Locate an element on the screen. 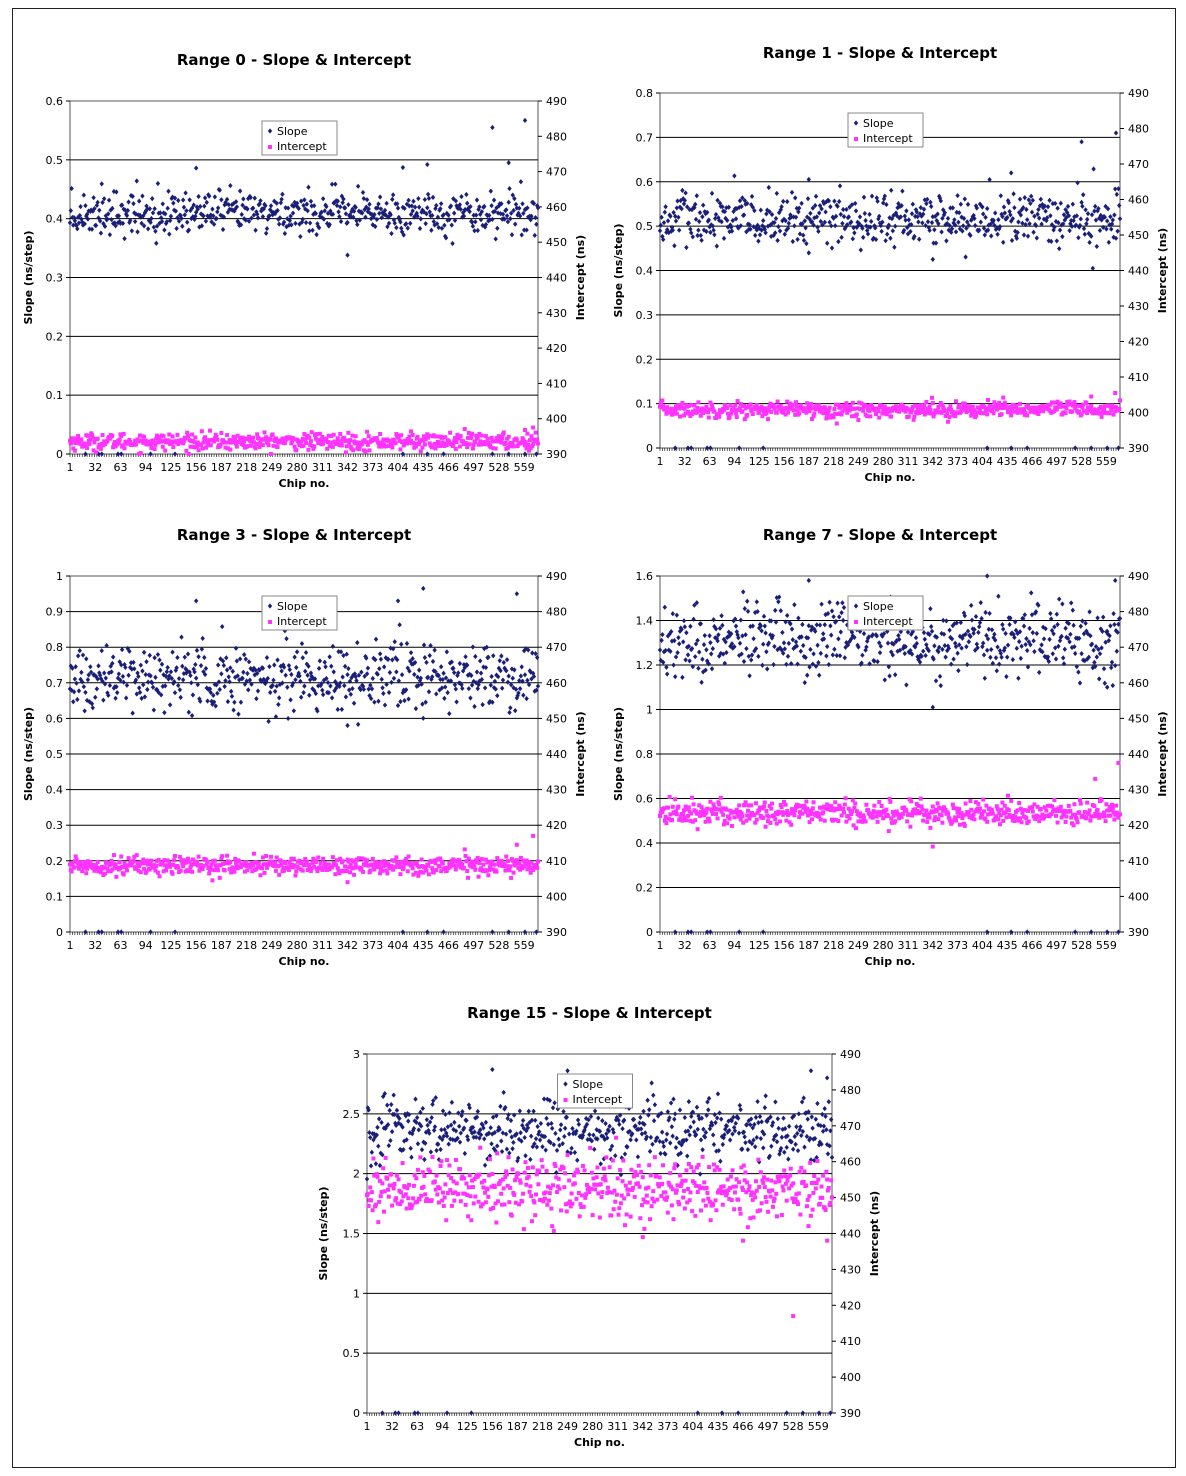 Image resolution: width=1186 pixels, height=1476 pixels. y-tick-label: 0.6 is located at coordinates (645, 799).